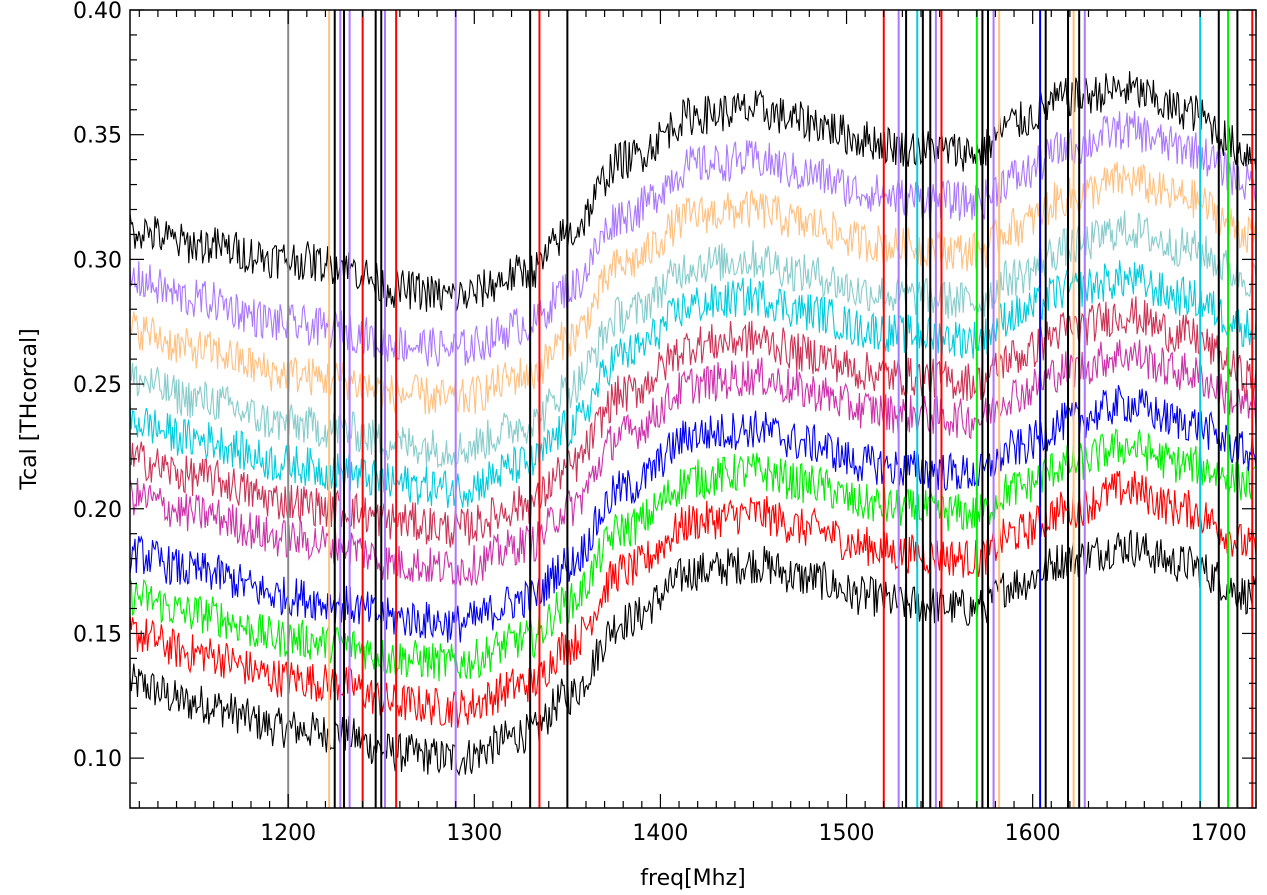 The image size is (1267, 895). Describe the element at coordinates (1219, 833) in the screenshot. I see `x-tick-label: 1700` at that location.